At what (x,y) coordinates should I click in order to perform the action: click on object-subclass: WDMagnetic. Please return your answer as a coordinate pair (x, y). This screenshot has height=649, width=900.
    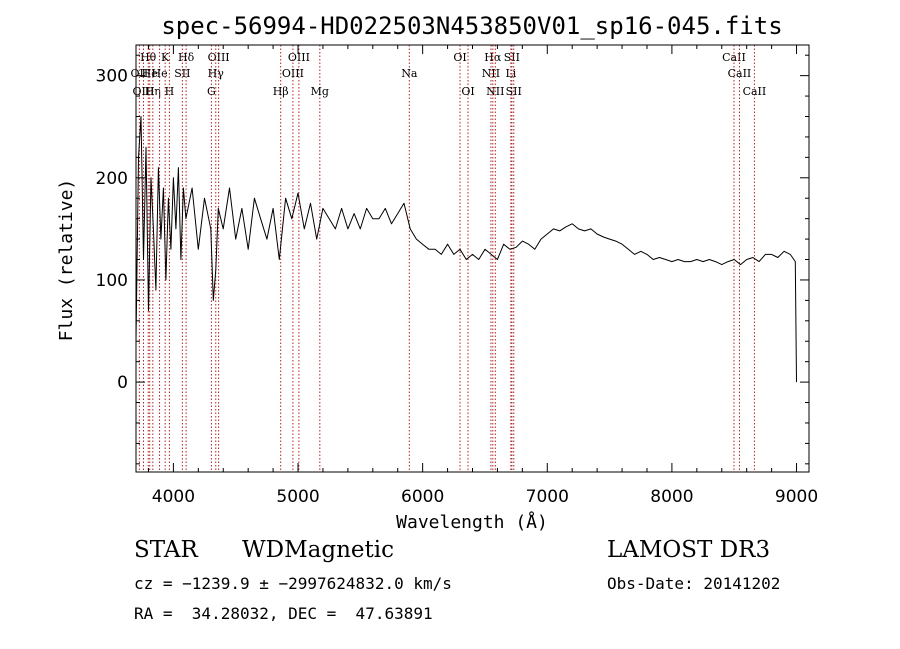
    Looking at the image, I should click on (318, 550).